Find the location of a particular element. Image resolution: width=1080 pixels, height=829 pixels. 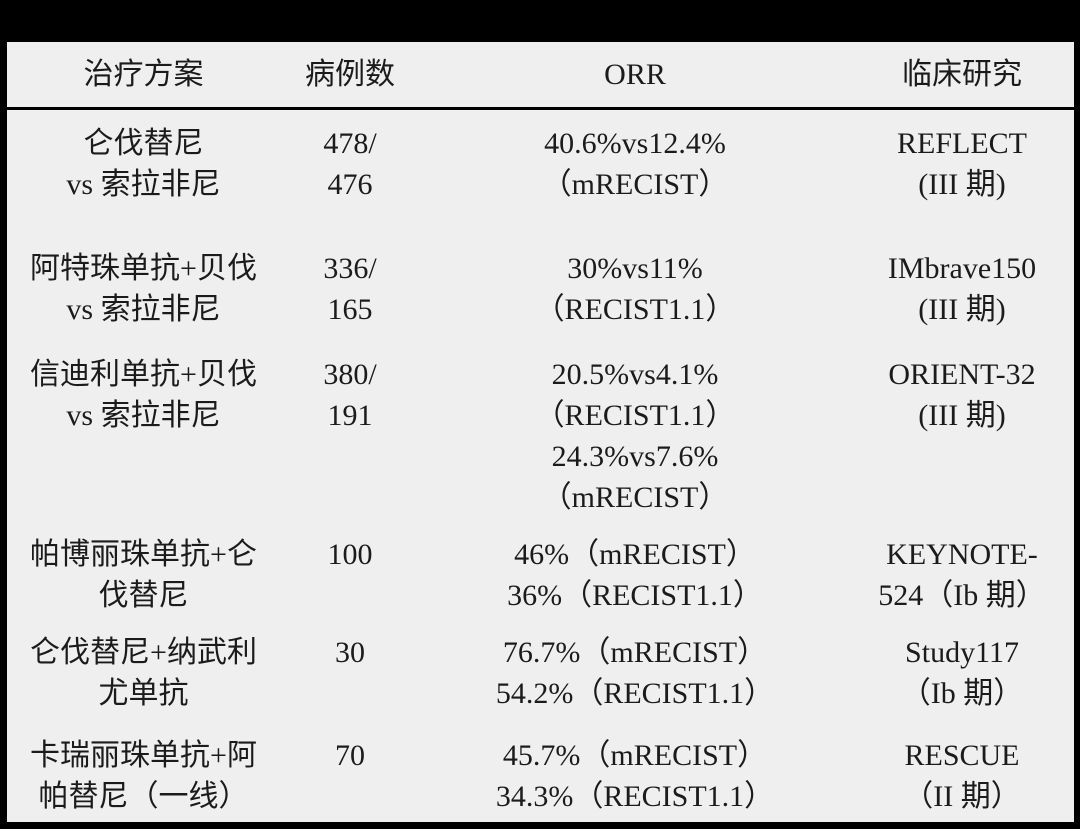

header-regimen: 治疗方案 is located at coordinates (143, 76).